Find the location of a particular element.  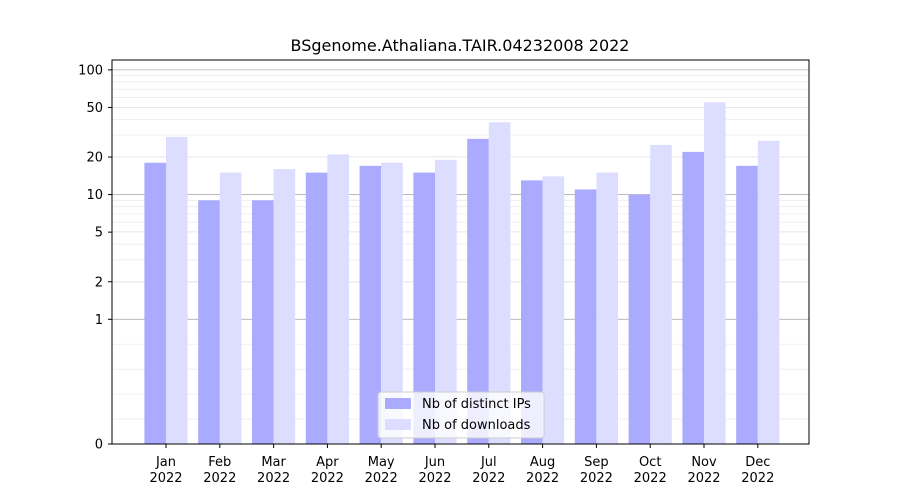

y-tick-label: 2 is located at coordinates (99, 282).